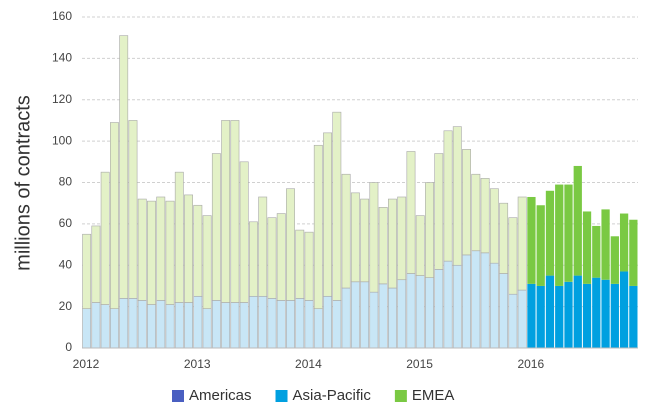  I want to click on legend-label: Asia-Pacific, so click(332, 395).